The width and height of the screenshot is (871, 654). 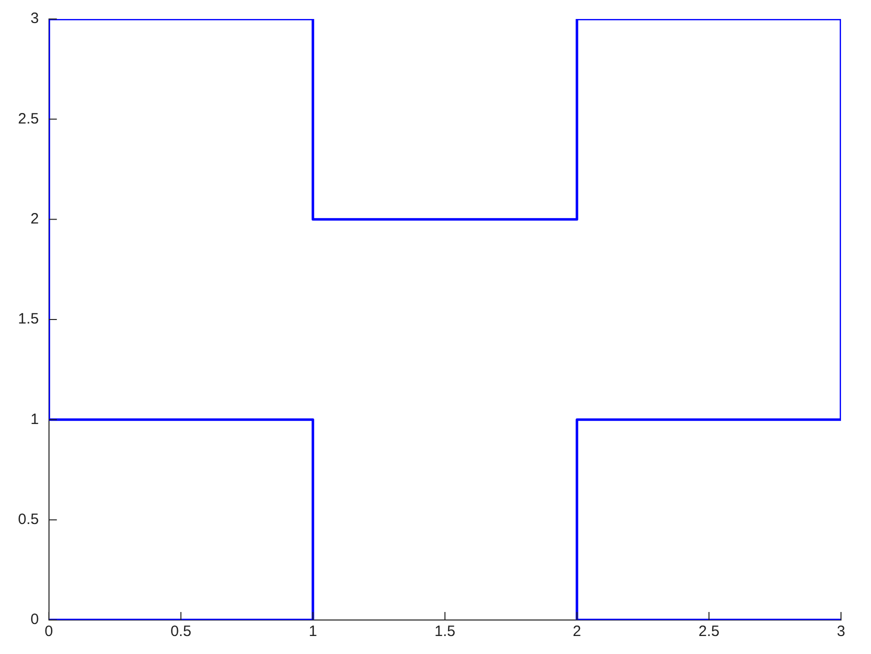 What do you see at coordinates (445, 631) in the screenshot?
I see `x-tick-label: 1.5` at bounding box center [445, 631].